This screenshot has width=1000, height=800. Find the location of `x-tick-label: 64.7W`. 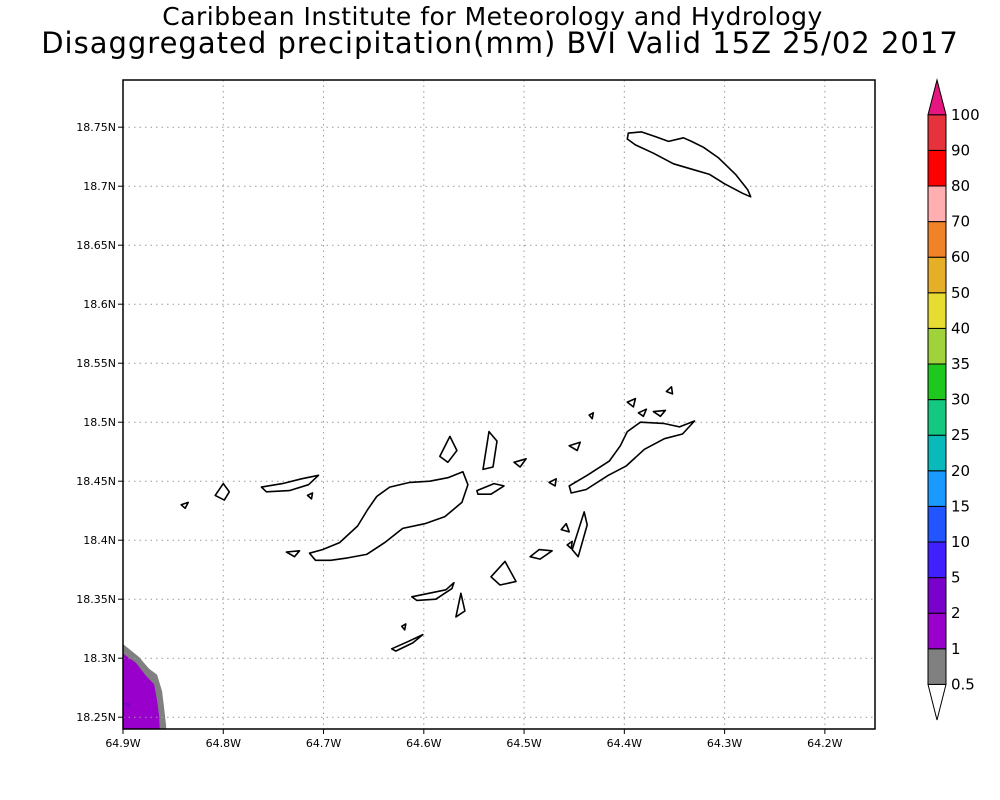

x-tick-label: 64.7W is located at coordinates (323, 743).